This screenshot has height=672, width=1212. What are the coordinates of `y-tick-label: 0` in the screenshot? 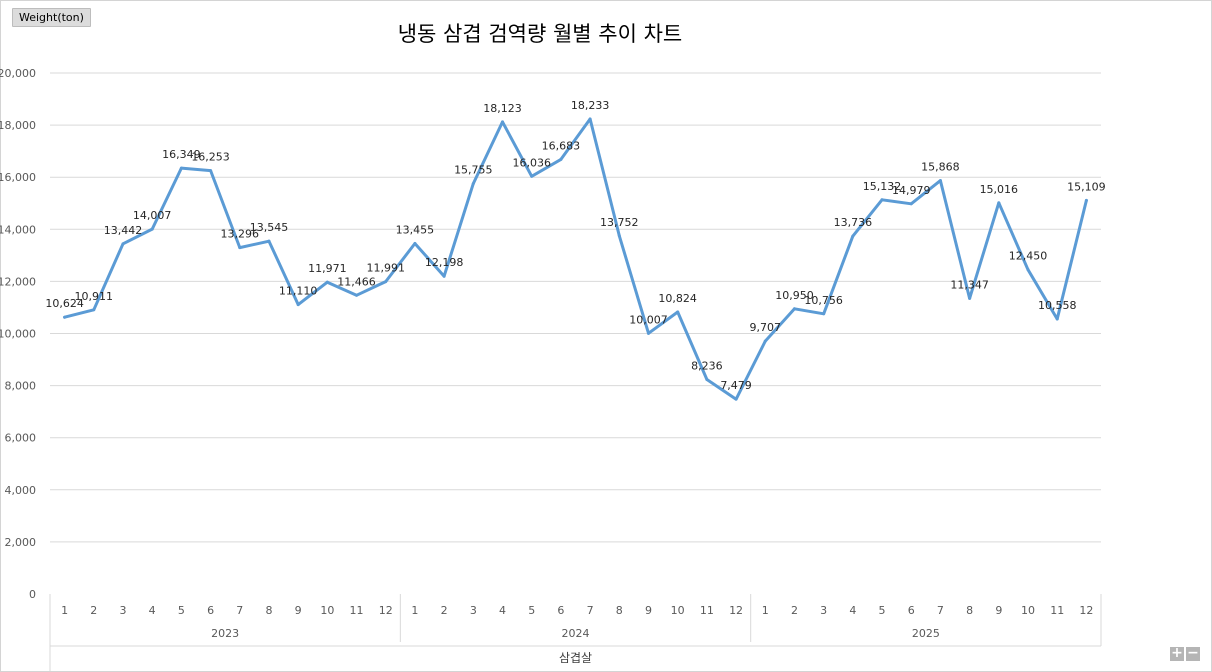 It's located at (32, 594).